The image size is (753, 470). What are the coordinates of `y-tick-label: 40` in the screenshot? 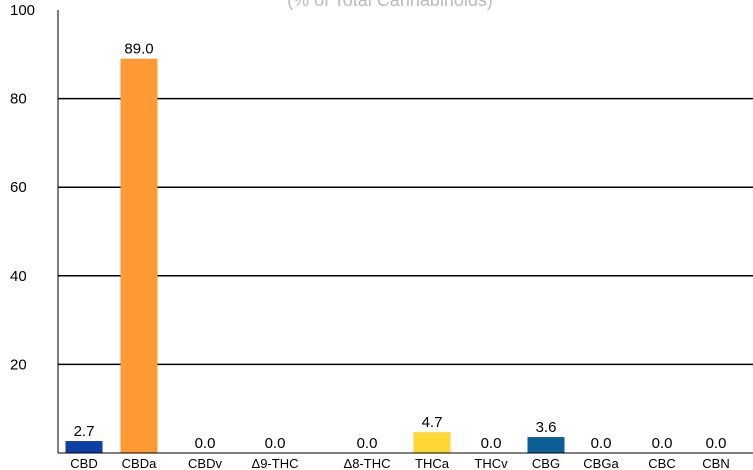 It's located at (18, 276).